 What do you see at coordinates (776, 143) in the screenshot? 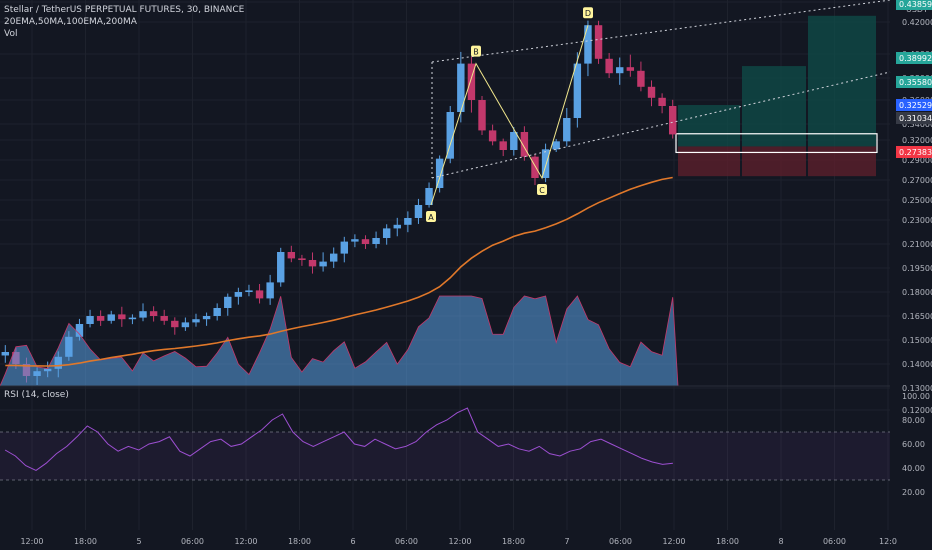
I see `entry-box` at bounding box center [776, 143].